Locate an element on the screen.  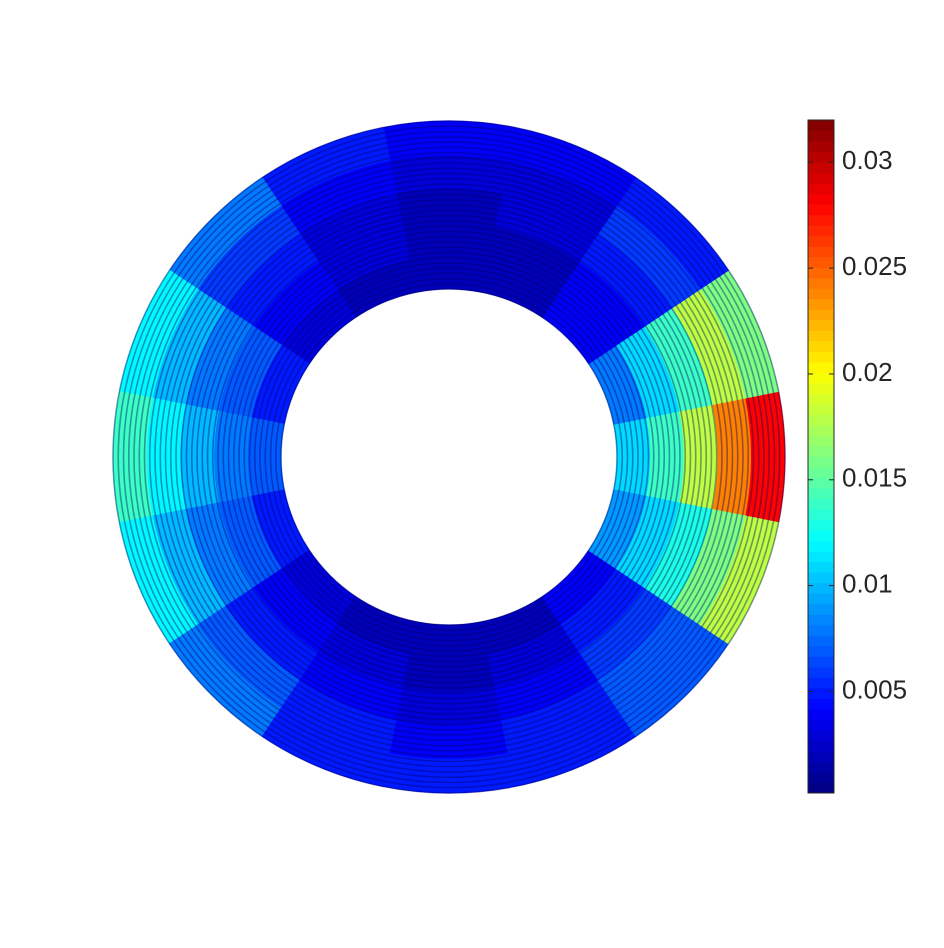
colorbar-tick-label: 0.01 is located at coordinates (867, 583).